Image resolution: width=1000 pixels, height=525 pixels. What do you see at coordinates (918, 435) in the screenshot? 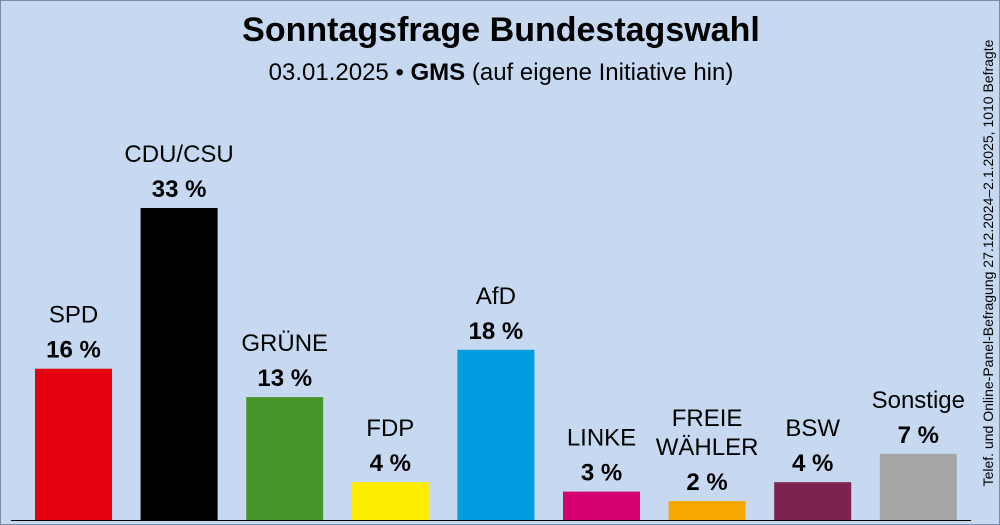
I see `value-label-sonstige: 7 %` at bounding box center [918, 435].